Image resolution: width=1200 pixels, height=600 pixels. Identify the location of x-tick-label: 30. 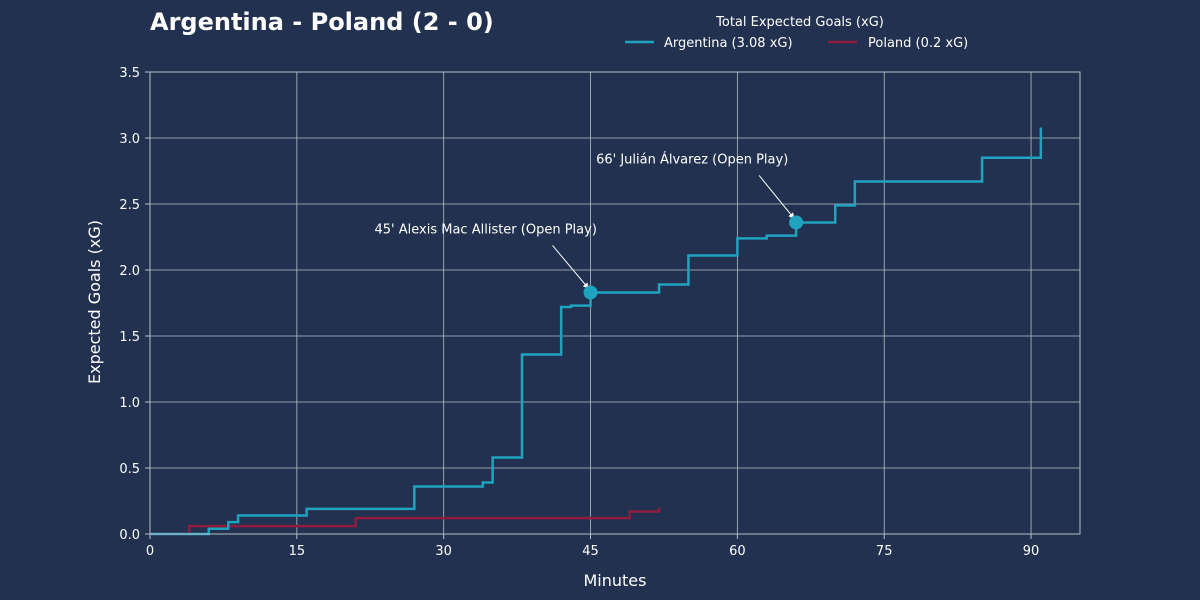
(443, 551).